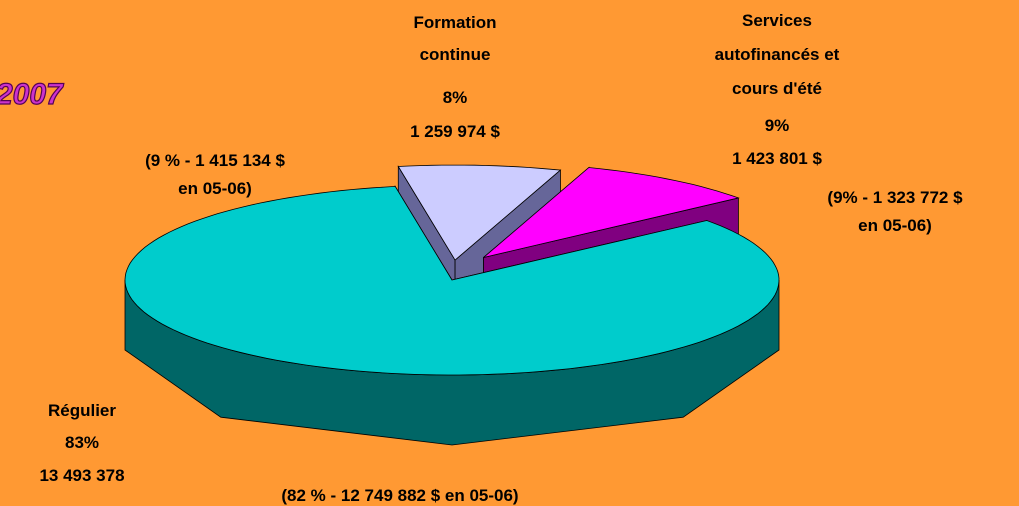 The image size is (1019, 506). What do you see at coordinates (777, 54) in the screenshot?
I see `category-label: Services autofinancés et cours d'été` at bounding box center [777, 54].